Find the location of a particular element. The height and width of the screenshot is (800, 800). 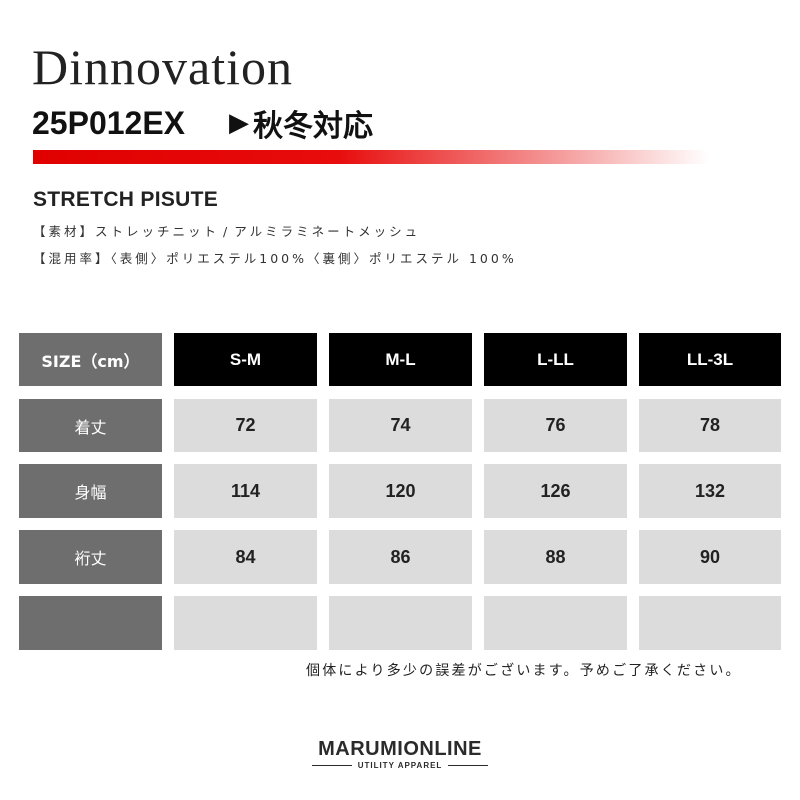

logo-wordmark: MARUMIONLINE is located at coordinates (400, 749).